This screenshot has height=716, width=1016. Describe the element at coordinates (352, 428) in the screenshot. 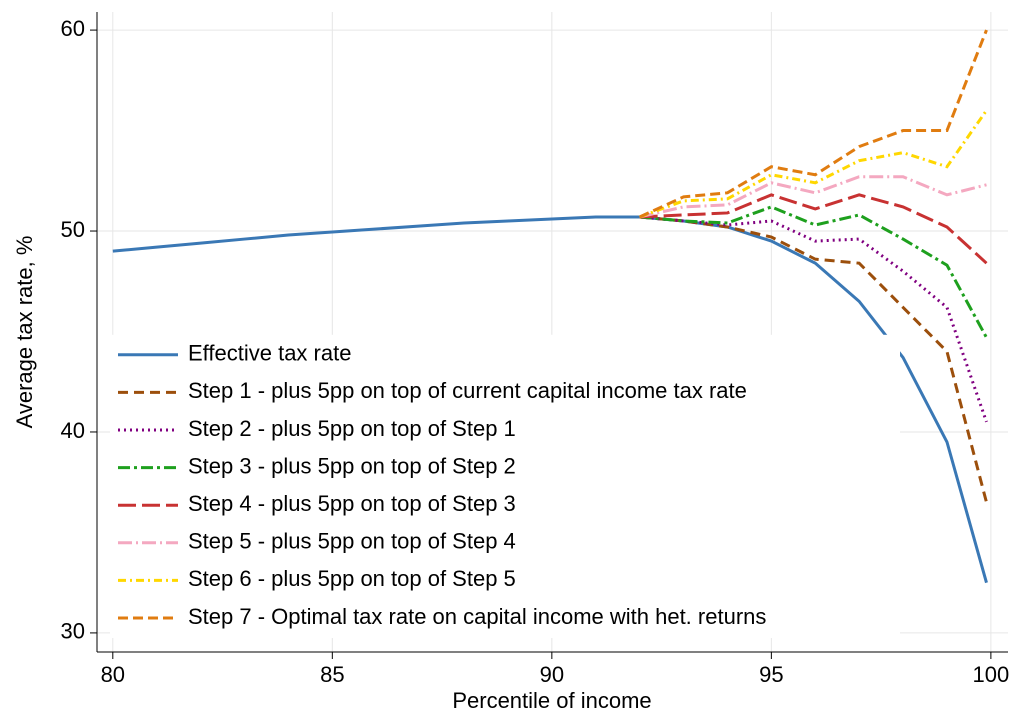

I see `legend-label: Step 2 - plus 5pp on top of Step 1` at that location.